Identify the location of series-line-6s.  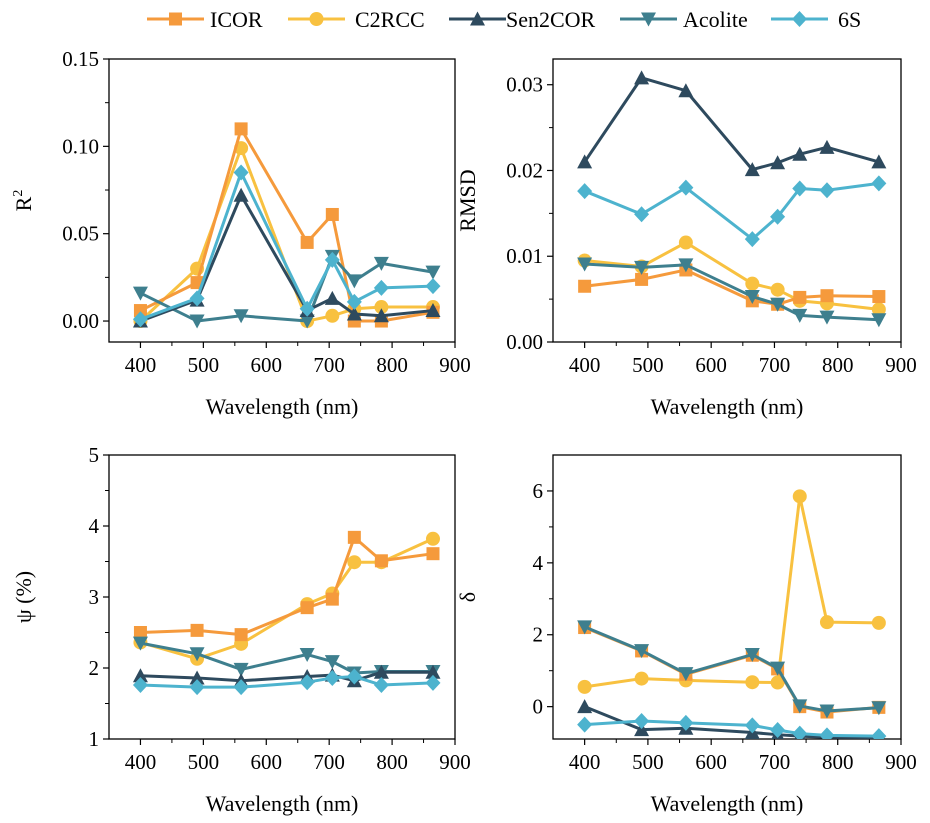
(731, 728).